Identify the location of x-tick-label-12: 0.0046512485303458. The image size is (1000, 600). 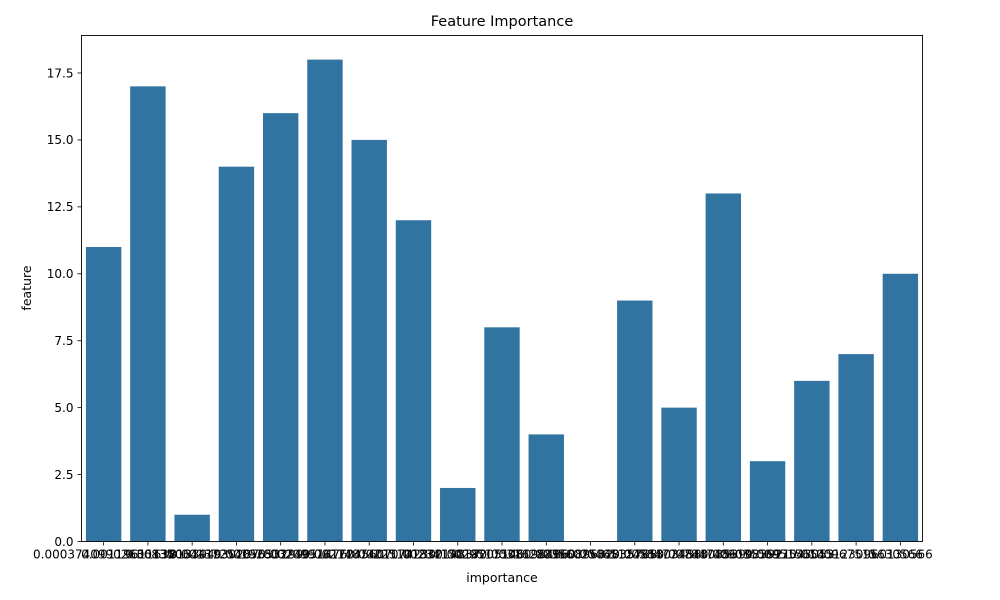
(635, 555).